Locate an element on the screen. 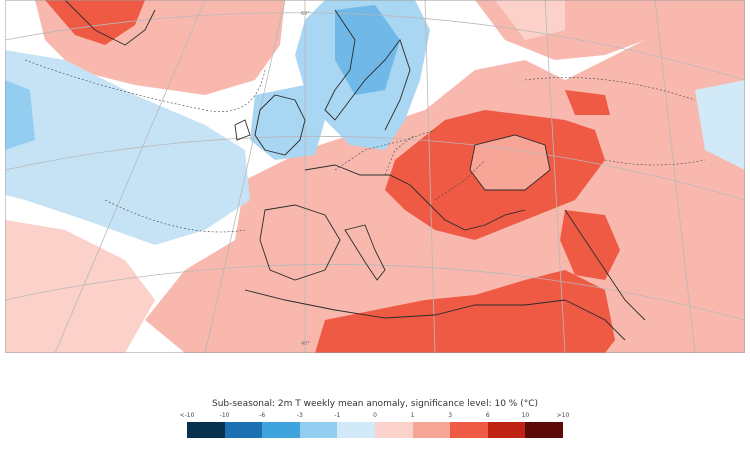 The image size is (750, 450). anomaly-light-blue-east is located at coordinates (720, 125).